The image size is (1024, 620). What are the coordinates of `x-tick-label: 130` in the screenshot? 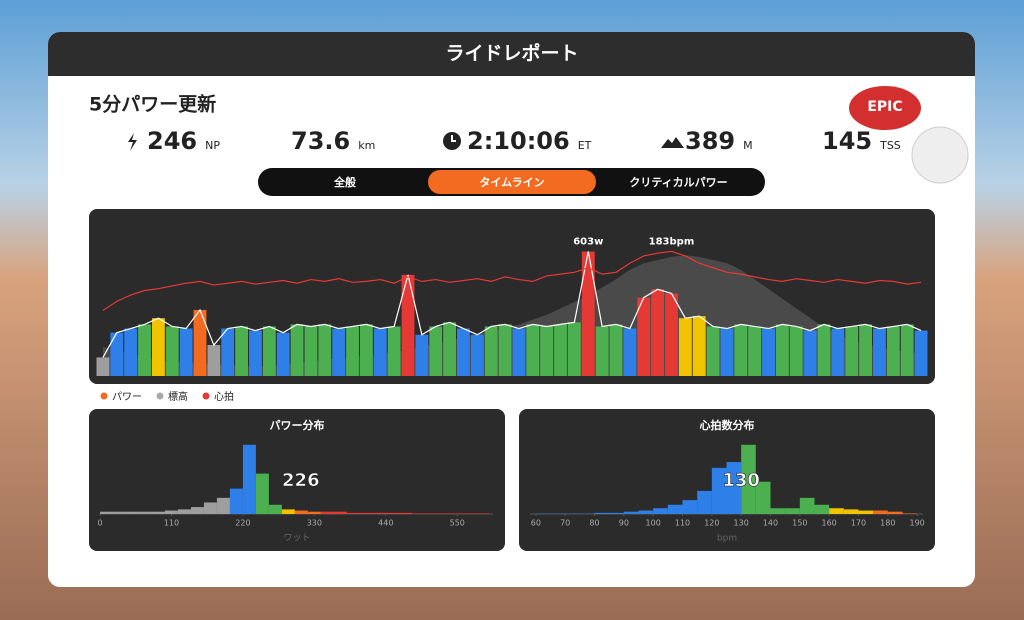 It's located at (741, 523).